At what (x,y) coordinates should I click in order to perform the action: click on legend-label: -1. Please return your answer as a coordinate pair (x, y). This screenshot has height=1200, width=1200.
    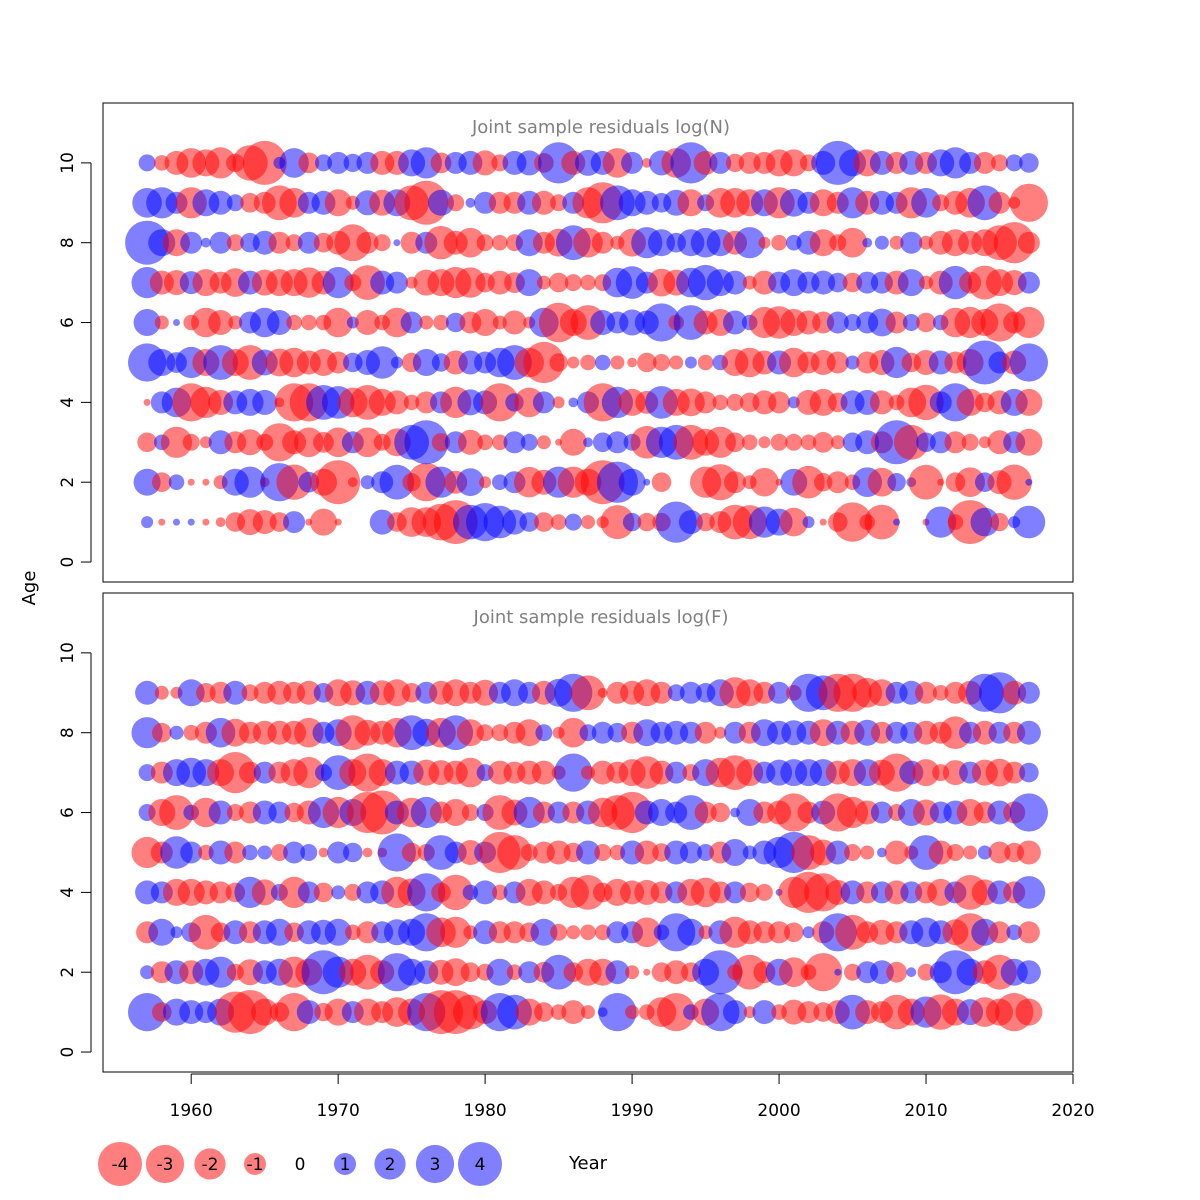
    Looking at the image, I should click on (255, 1165).